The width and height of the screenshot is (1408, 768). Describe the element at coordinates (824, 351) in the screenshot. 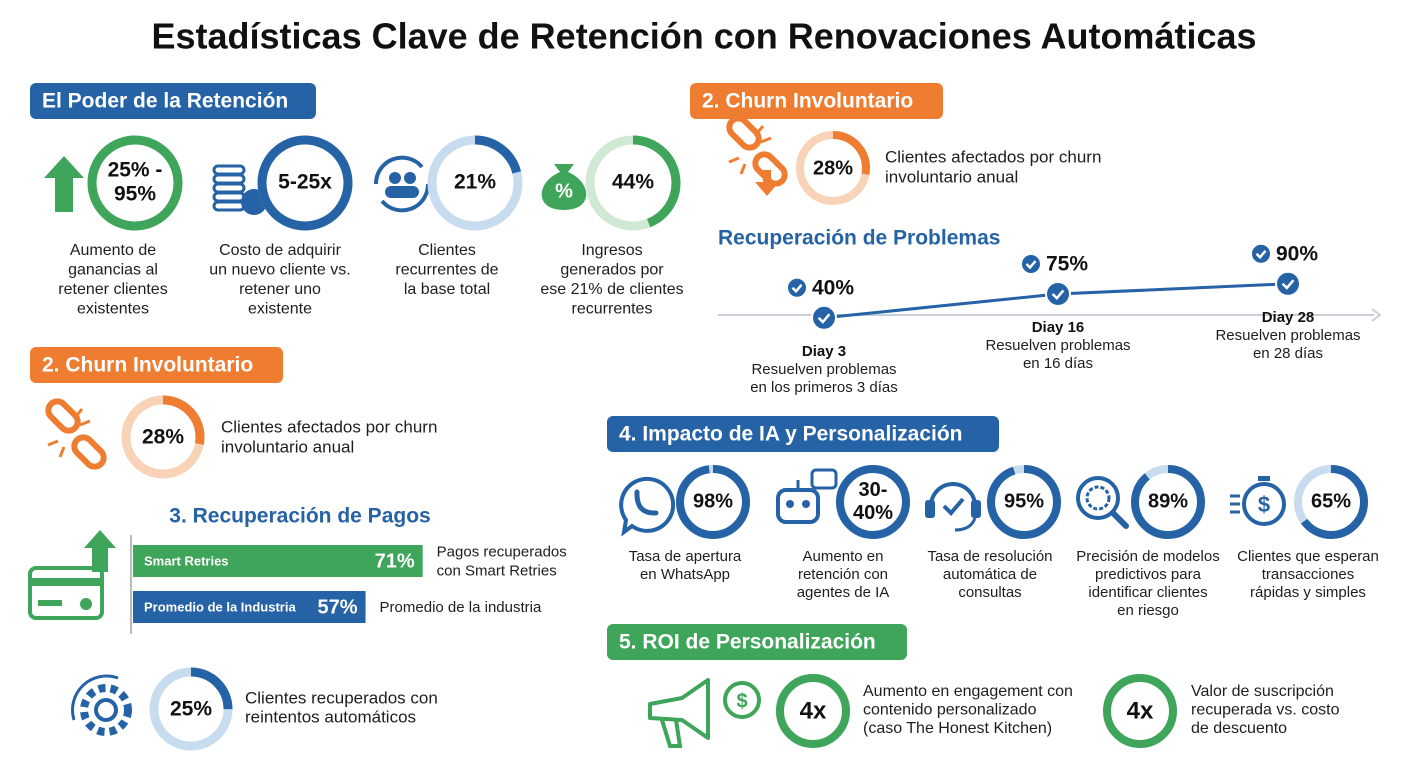

I see `day-label: Diay 3` at that location.